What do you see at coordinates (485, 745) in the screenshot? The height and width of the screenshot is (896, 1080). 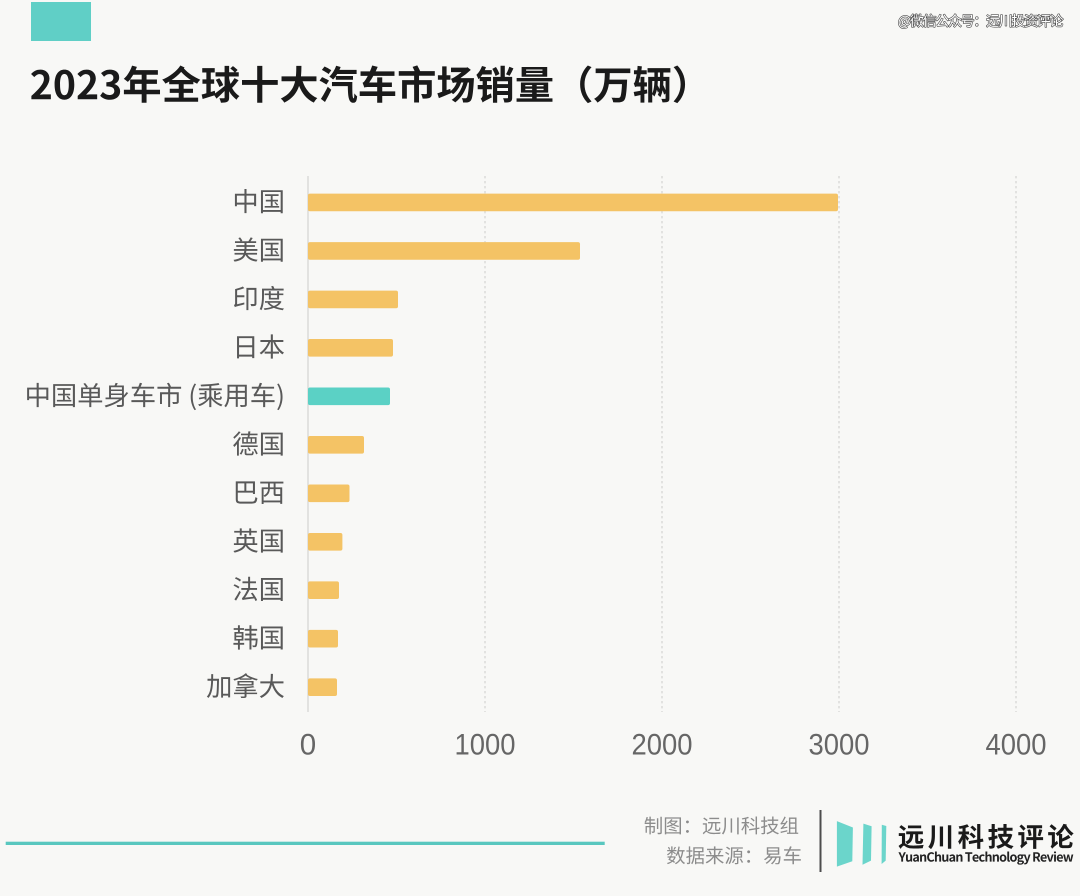 I see `svg-text: 1000` at bounding box center [485, 745].